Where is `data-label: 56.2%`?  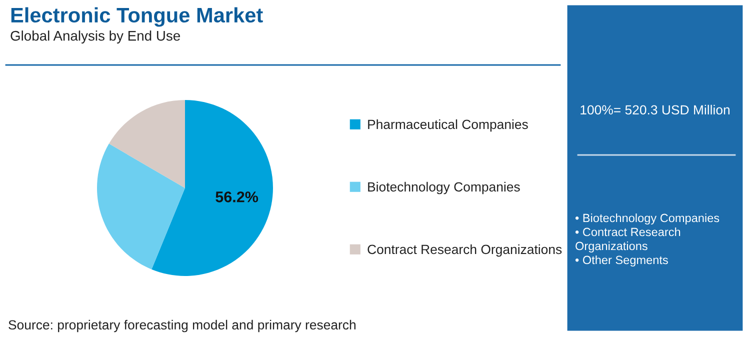 data-label: 56.2% is located at coordinates (237, 197).